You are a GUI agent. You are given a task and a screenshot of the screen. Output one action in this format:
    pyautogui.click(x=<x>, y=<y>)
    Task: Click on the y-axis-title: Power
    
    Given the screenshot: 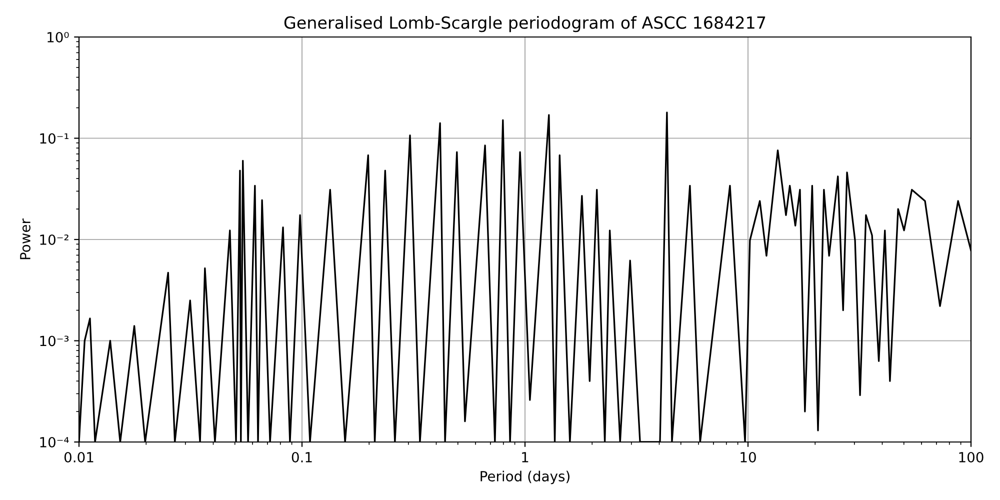 What is the action you would take?
    pyautogui.click(x=25, y=239)
    